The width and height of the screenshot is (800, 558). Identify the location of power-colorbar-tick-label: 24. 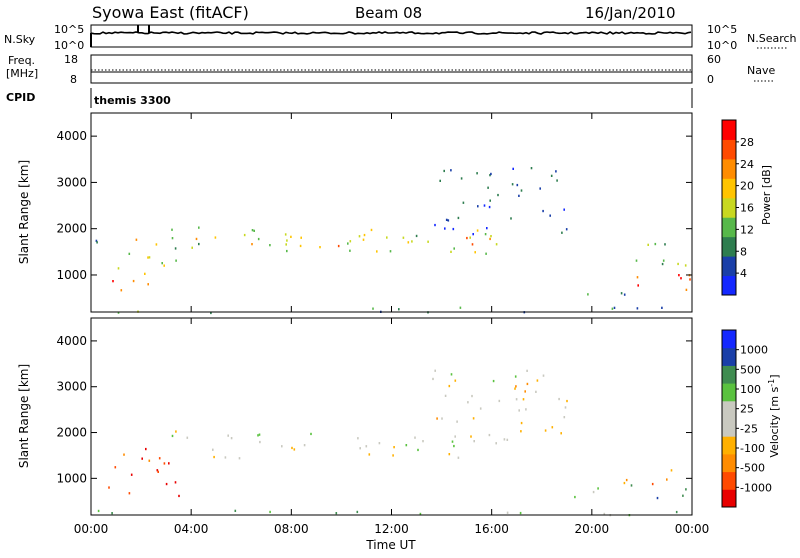
(747, 164).